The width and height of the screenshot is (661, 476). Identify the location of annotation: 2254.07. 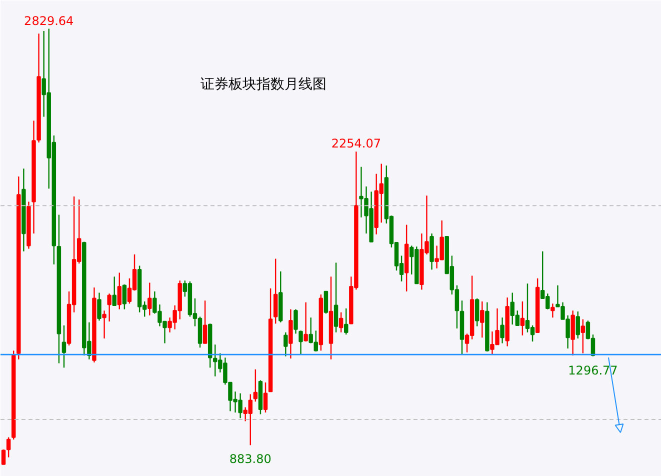
(356, 143).